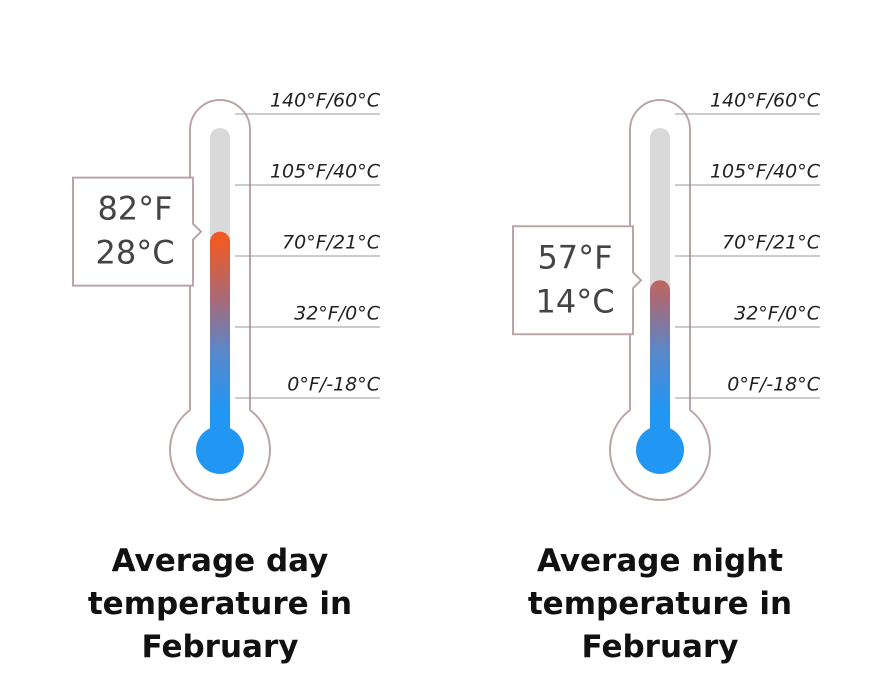  What do you see at coordinates (220, 604) in the screenshot?
I see `chart-title: Average day temperature in February` at bounding box center [220, 604].